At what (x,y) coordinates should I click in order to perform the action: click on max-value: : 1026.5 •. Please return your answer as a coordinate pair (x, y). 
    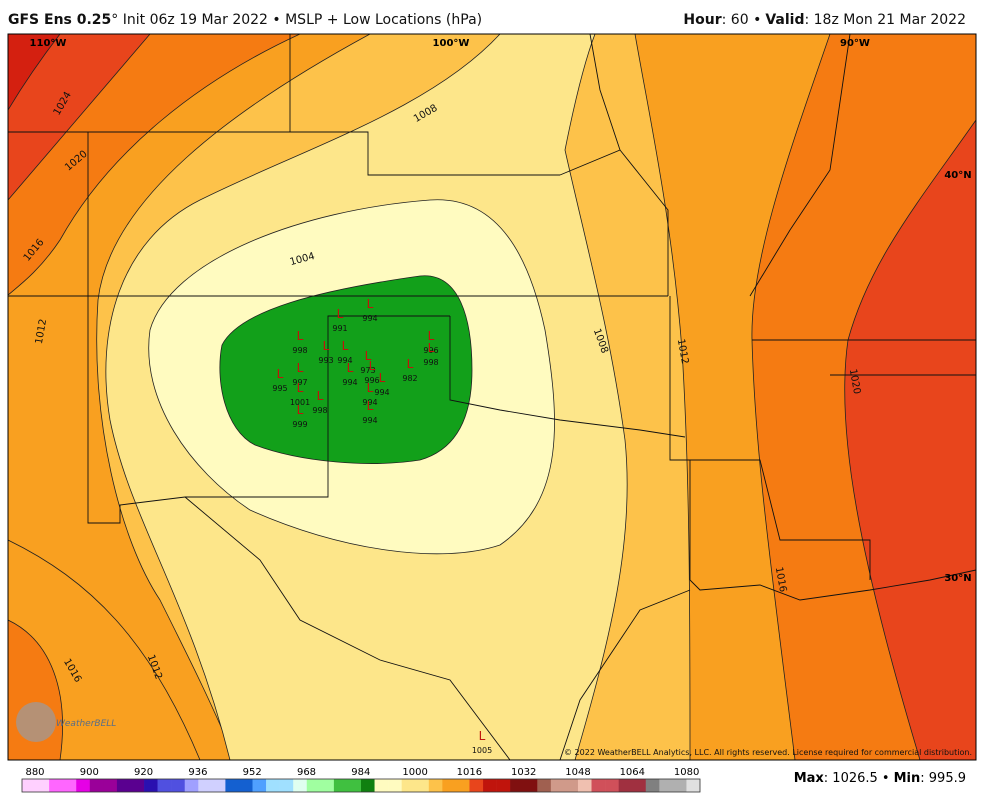
    Looking at the image, I should click on (856, 778).